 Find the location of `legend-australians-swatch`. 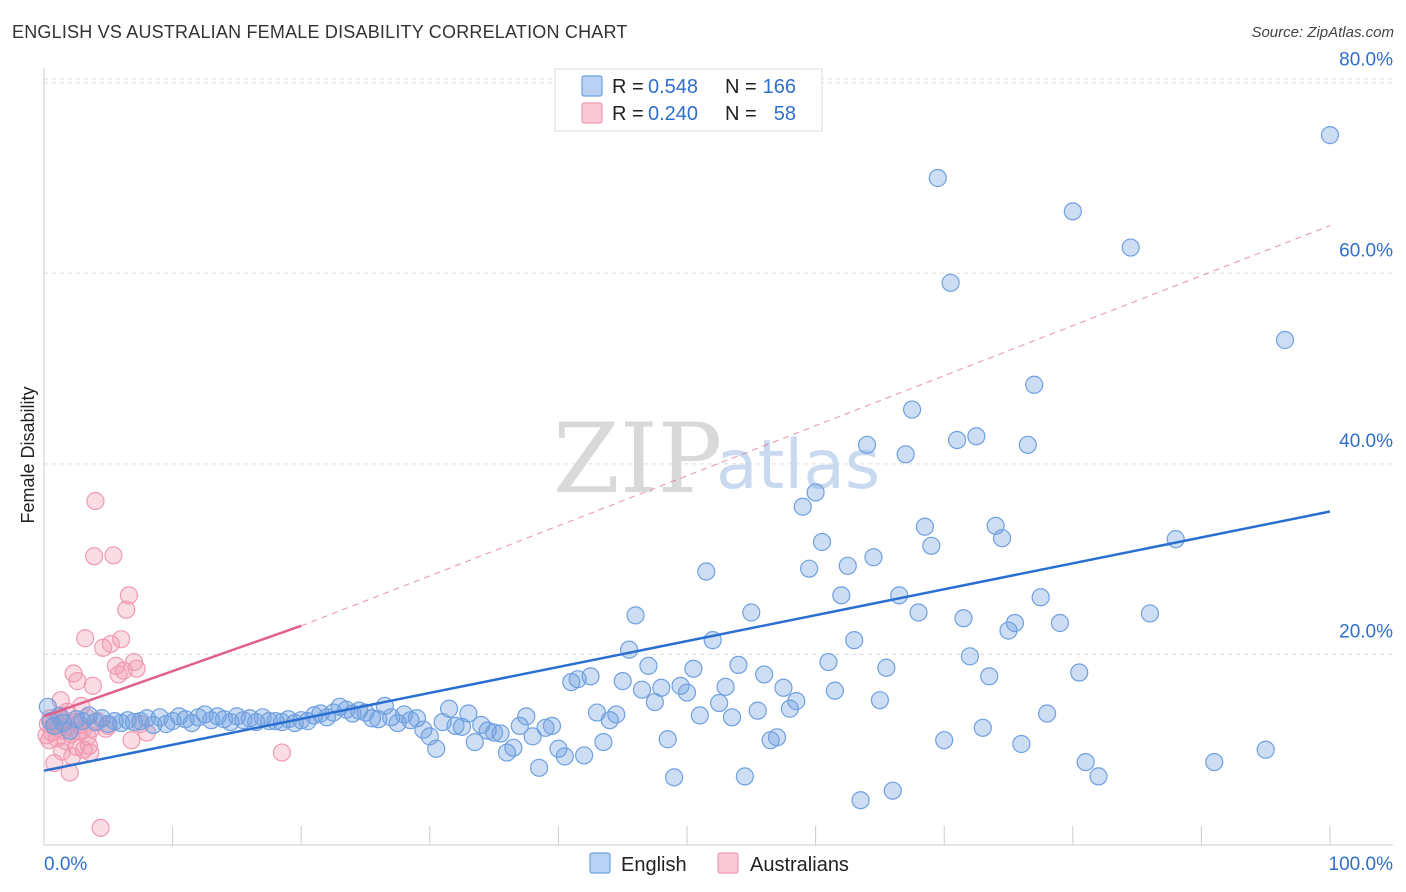

legend-australians-swatch is located at coordinates (728, 863).